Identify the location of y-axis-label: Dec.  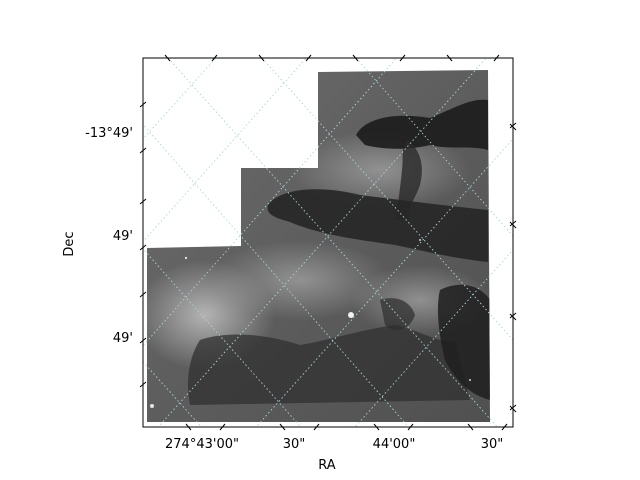
(69, 243).